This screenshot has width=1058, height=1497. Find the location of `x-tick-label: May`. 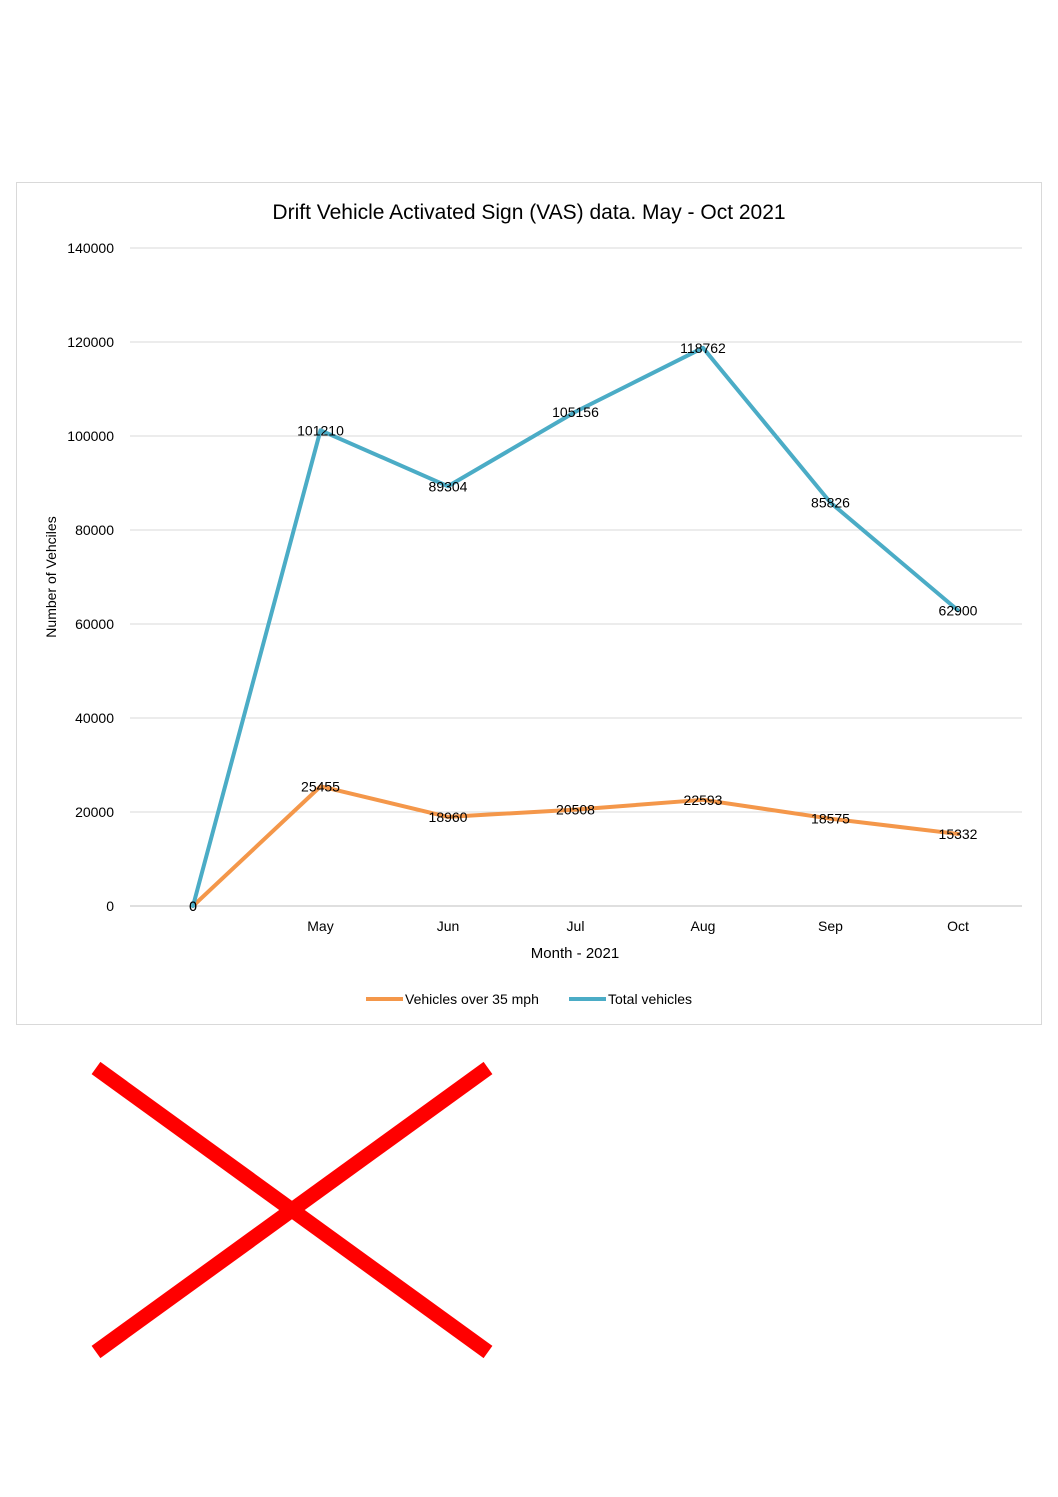

x-tick-label: May is located at coordinates (320, 926).